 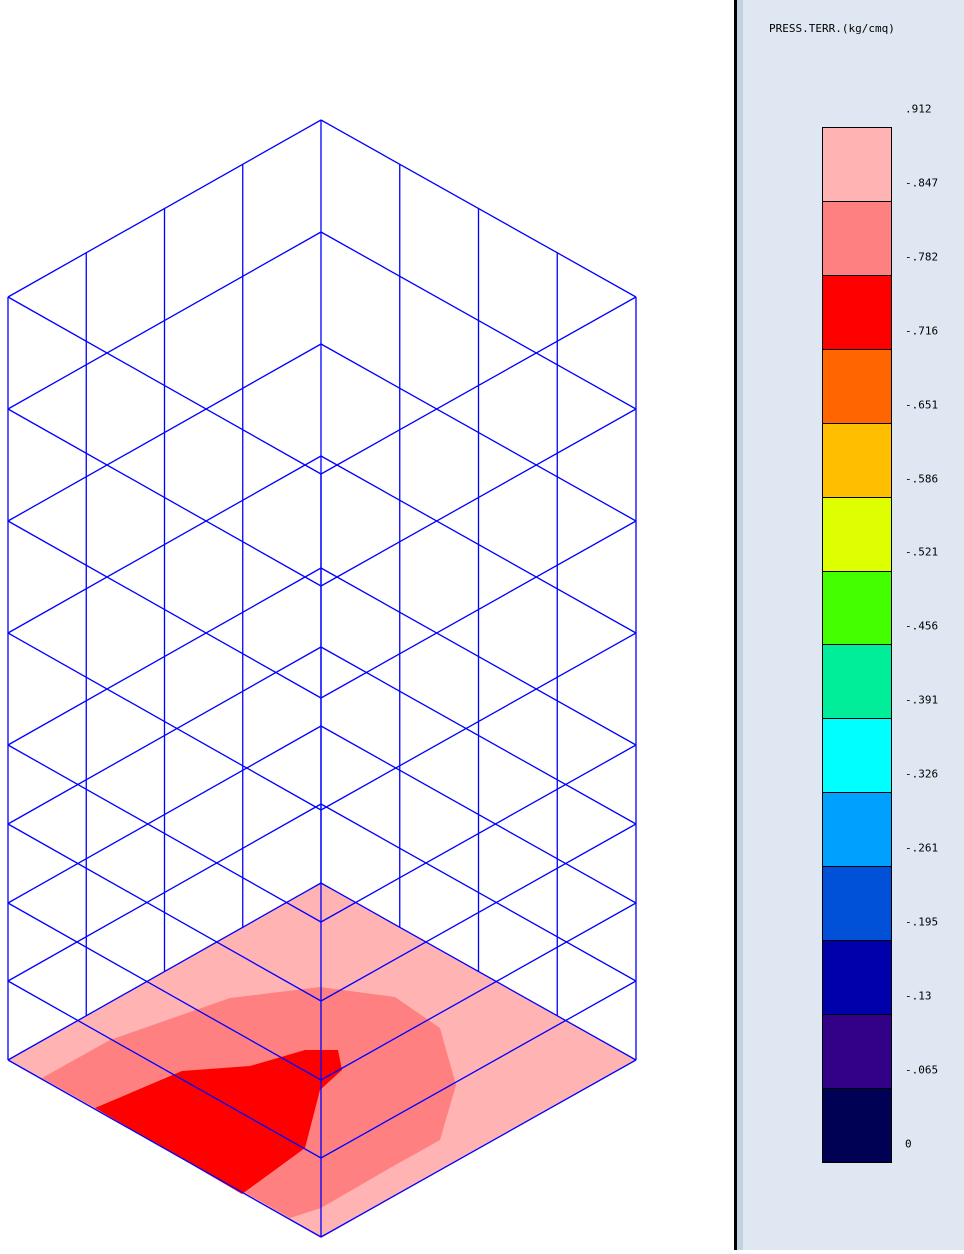 What do you see at coordinates (922, 700) in the screenshot?
I see `legend-value-label: -.391` at bounding box center [922, 700].